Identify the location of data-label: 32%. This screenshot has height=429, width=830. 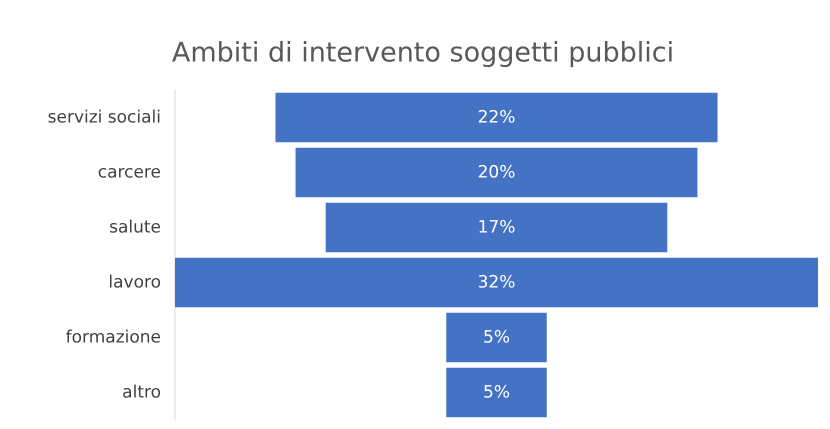
(497, 282).